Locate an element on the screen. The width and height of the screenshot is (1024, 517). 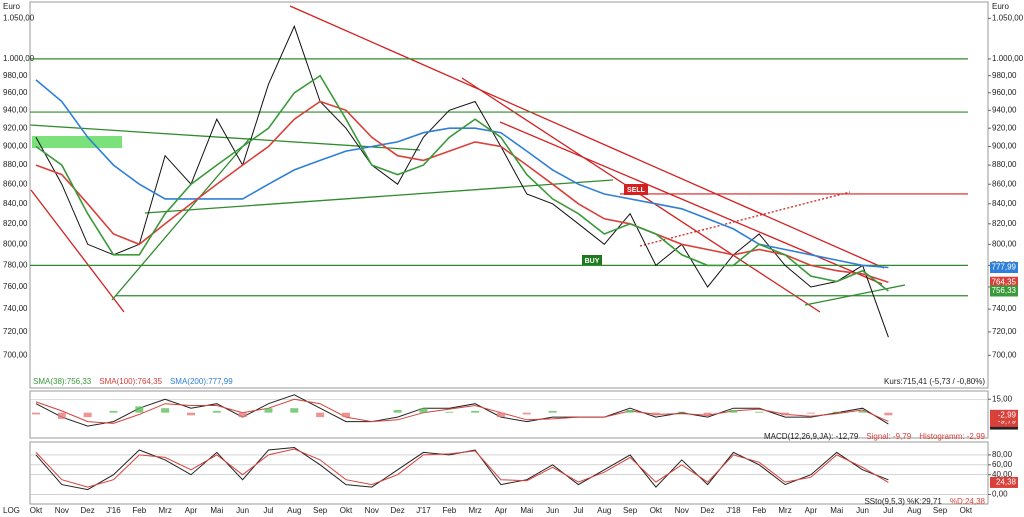
y-tick-label-left: 720,00 is located at coordinates (15, 331).